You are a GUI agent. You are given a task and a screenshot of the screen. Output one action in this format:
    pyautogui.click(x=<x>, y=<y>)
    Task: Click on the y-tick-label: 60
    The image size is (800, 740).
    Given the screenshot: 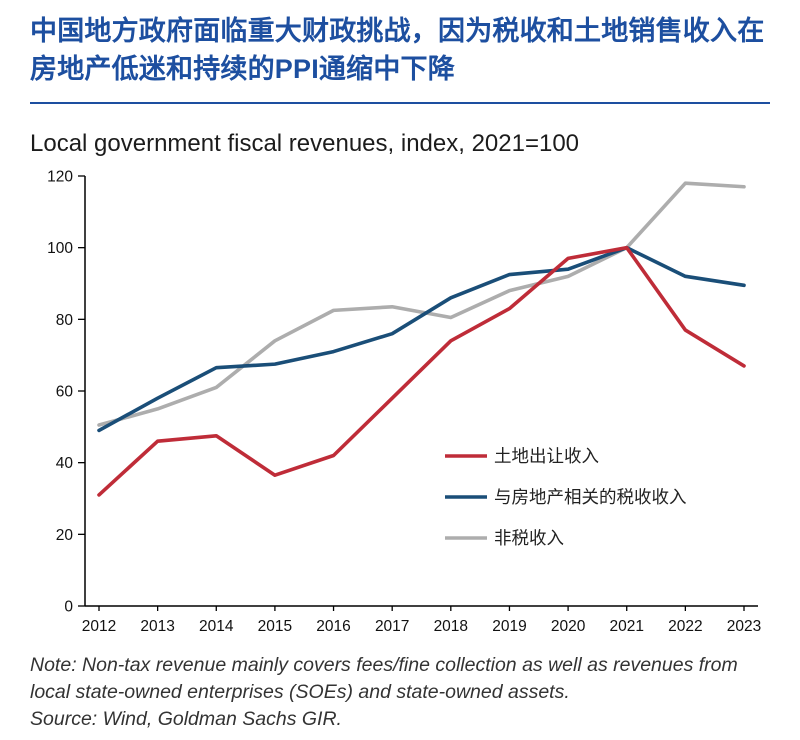 What is the action you would take?
    pyautogui.click(x=65, y=391)
    